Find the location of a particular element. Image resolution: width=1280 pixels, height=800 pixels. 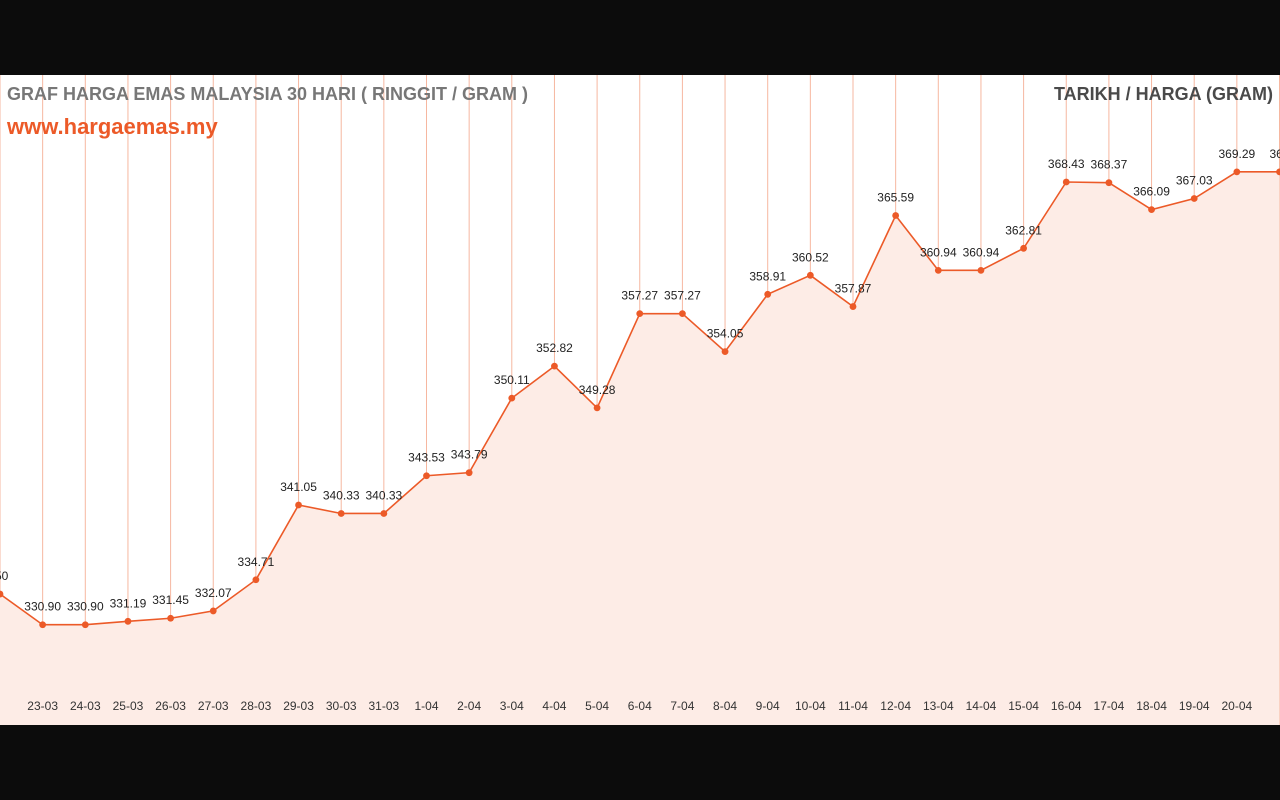

data-label-9-04: 358.91 is located at coordinates (767, 276).